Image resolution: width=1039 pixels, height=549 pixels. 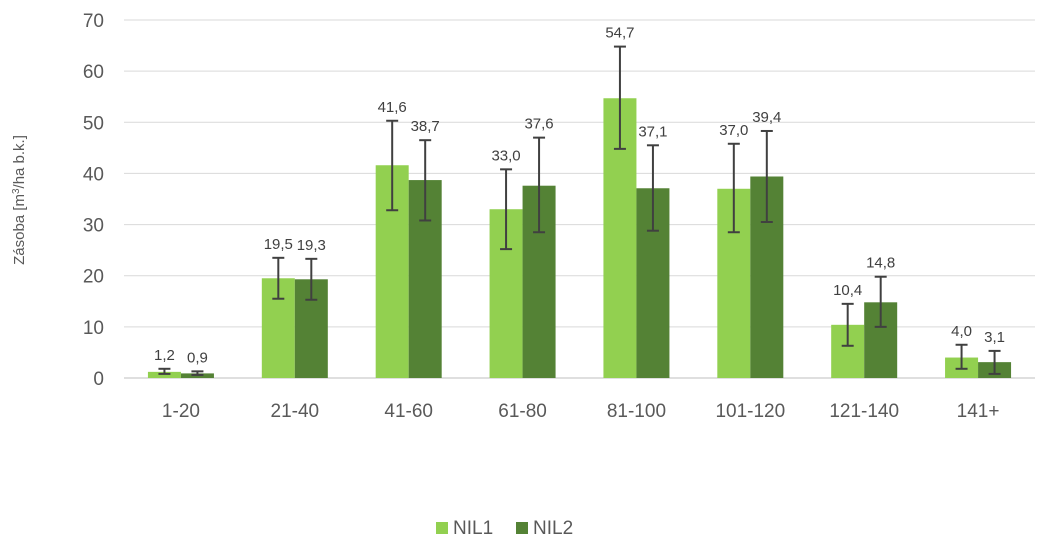 What do you see at coordinates (636, 411) in the screenshot?
I see `x-category-label: 81-100` at bounding box center [636, 411].